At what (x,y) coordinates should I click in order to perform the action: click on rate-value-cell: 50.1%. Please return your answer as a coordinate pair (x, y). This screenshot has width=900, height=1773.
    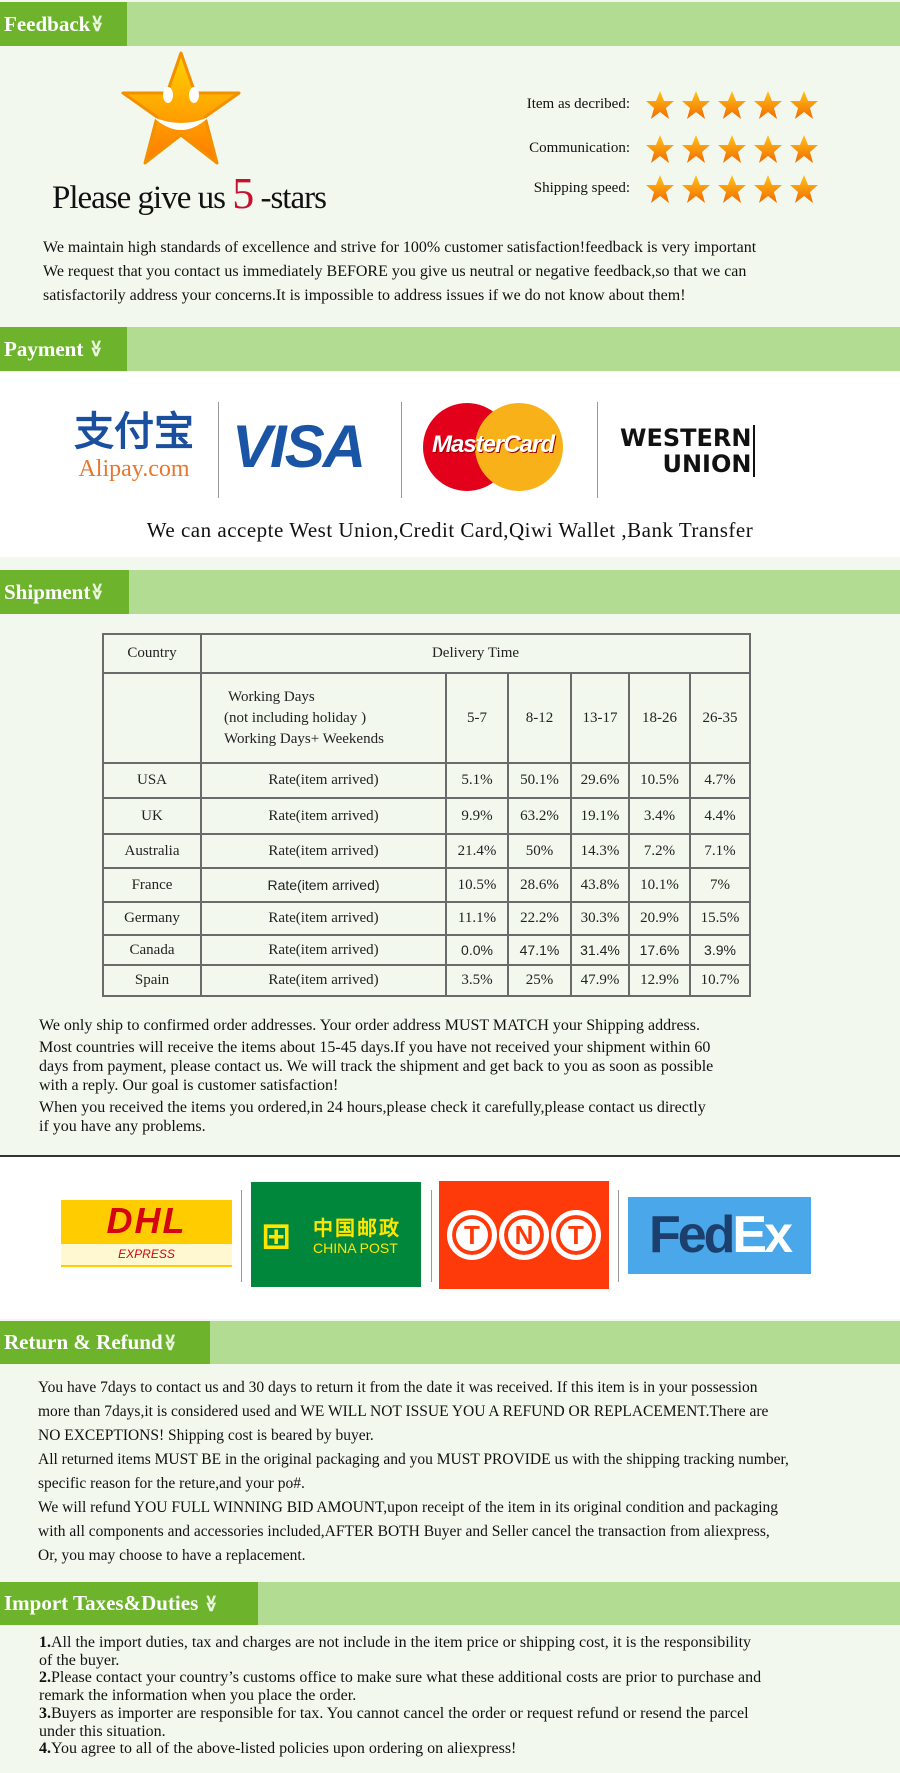
    Looking at the image, I should click on (539, 780).